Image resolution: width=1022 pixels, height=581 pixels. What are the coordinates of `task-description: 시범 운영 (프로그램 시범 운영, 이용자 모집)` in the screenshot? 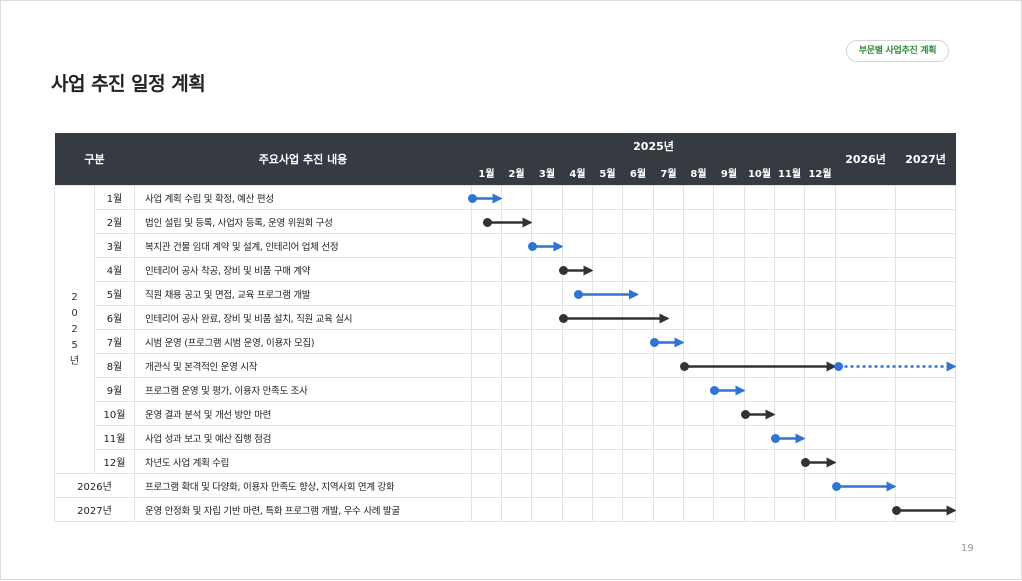 It's located at (303, 341).